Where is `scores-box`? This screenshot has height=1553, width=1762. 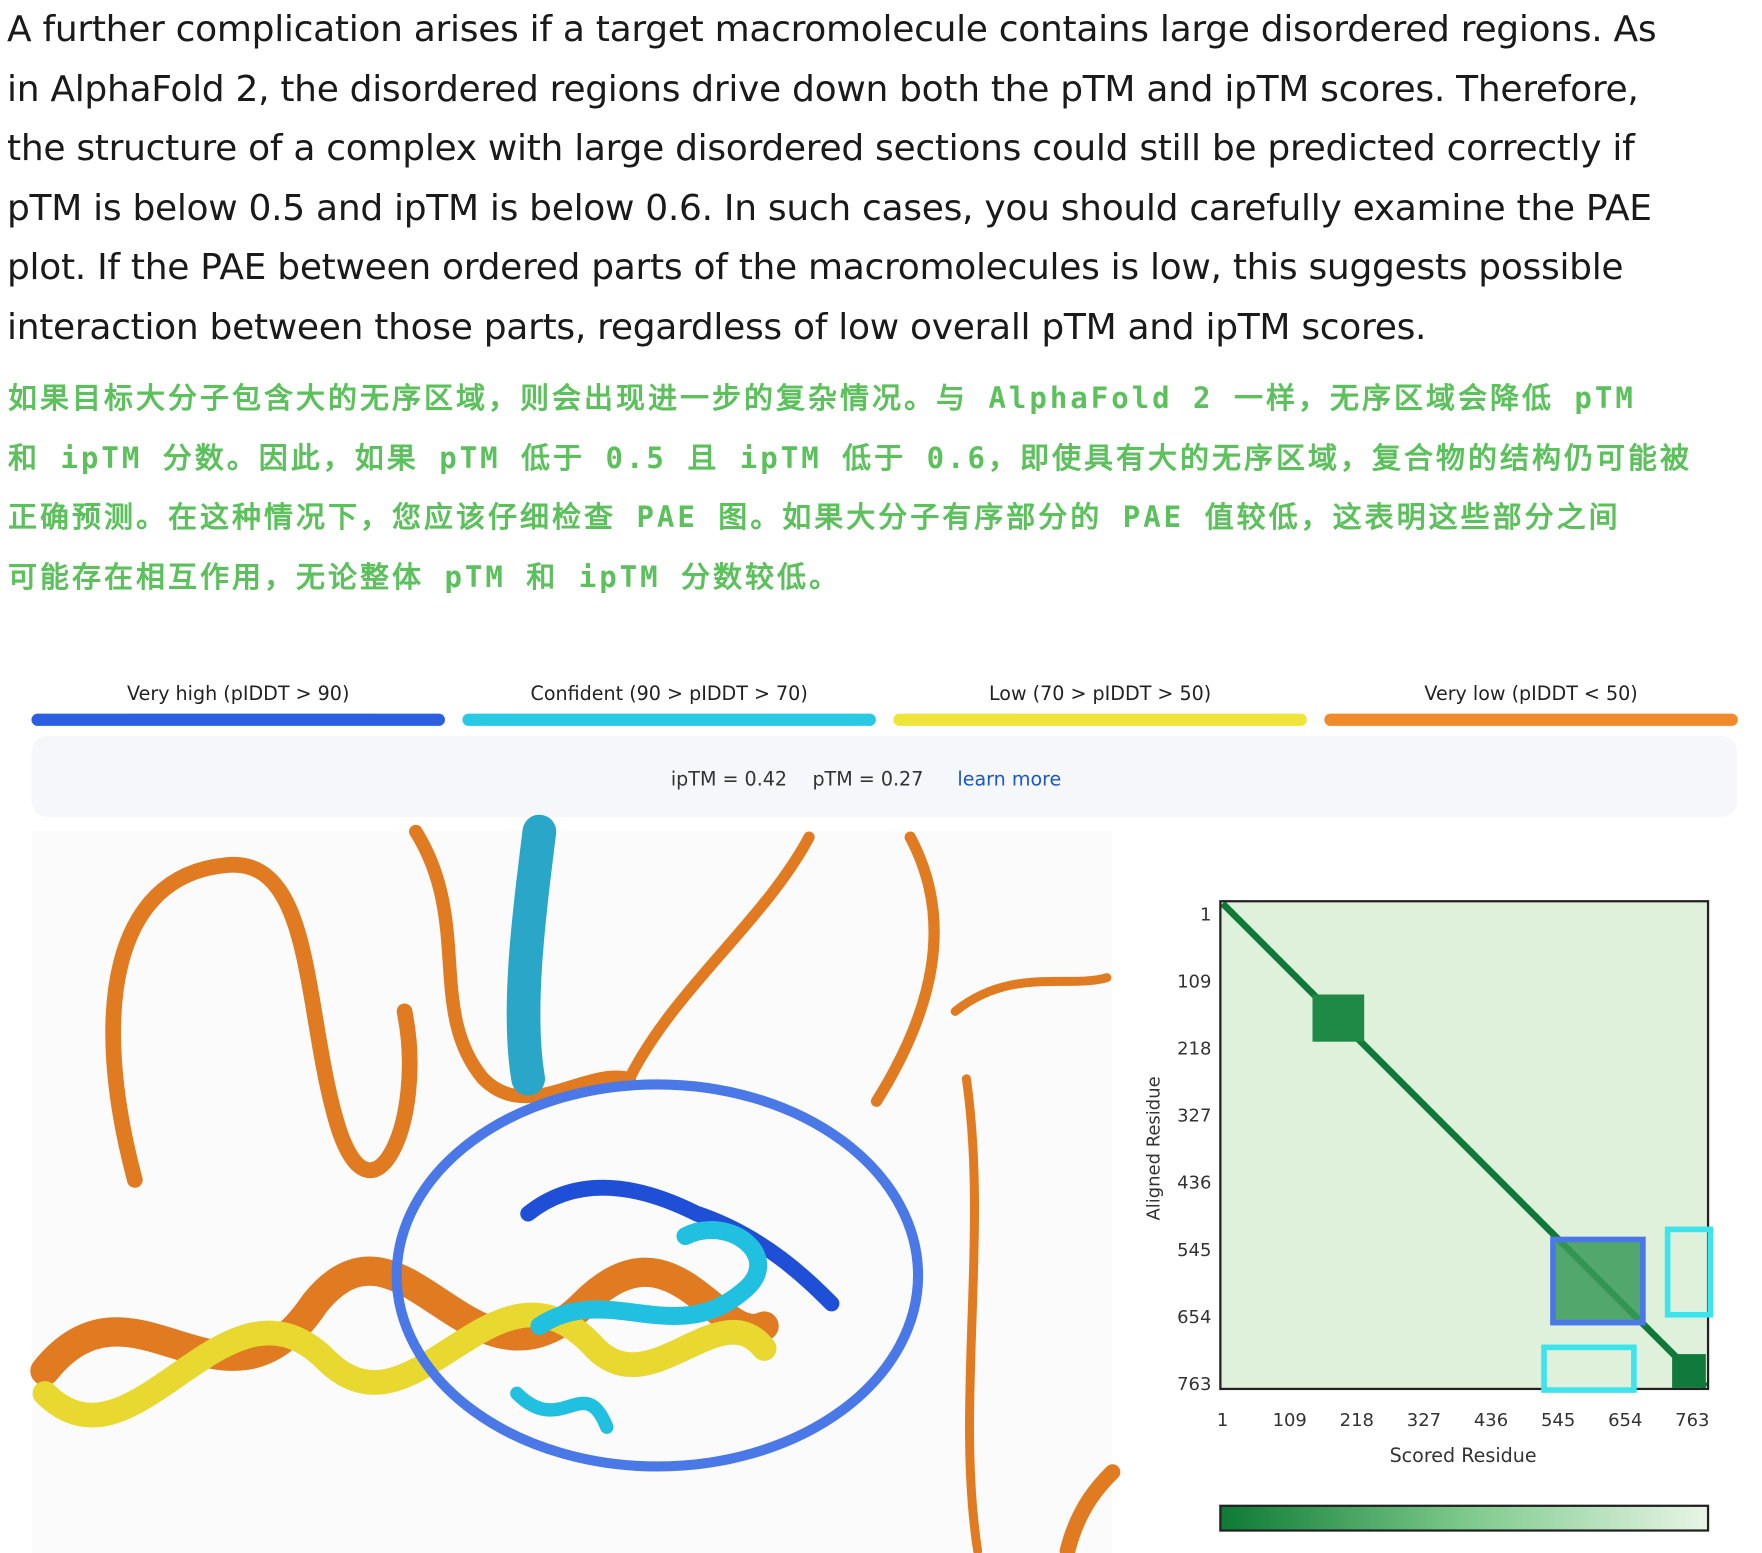
scores-box is located at coordinates (884, 776).